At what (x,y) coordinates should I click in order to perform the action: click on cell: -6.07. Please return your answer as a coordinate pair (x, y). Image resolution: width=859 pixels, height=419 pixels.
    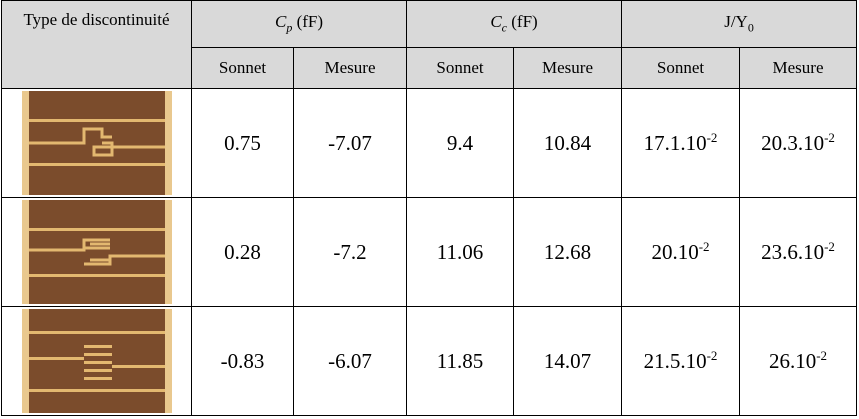
    Looking at the image, I should click on (350, 361).